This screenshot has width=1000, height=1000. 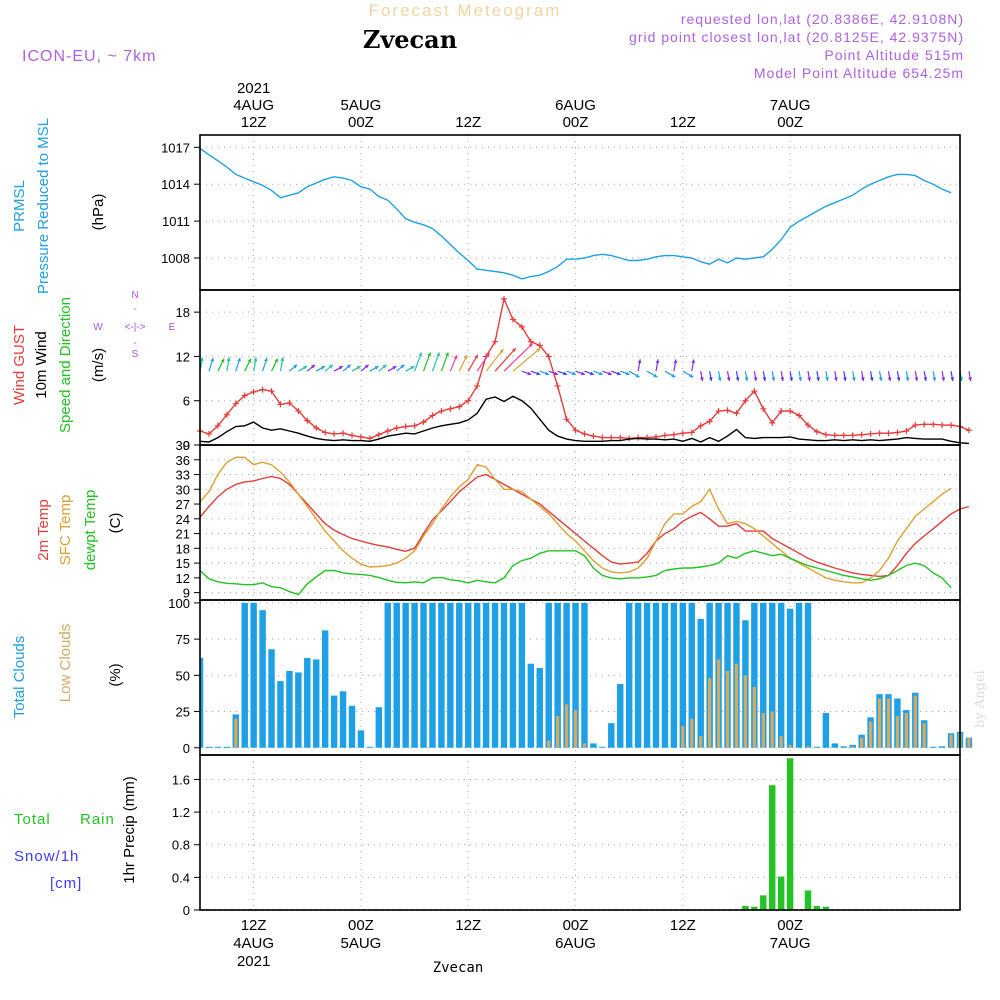 I want to click on total-clouds-label: Total Clouds, so click(x=19, y=677).